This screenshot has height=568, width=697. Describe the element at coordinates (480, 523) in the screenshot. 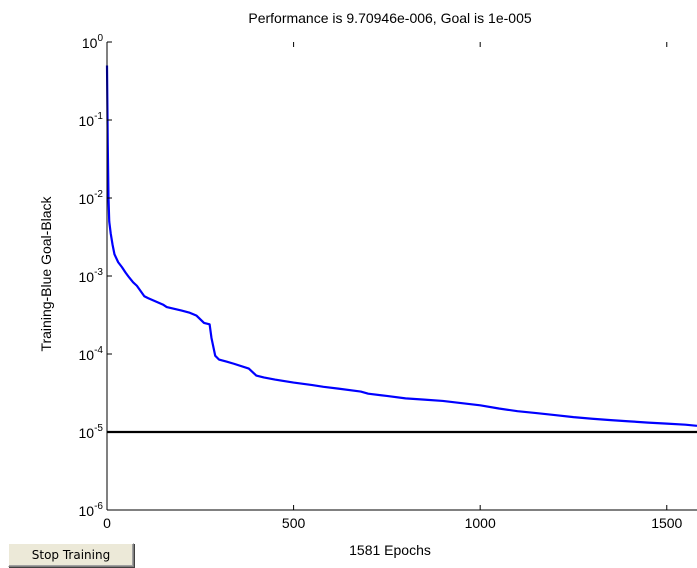

I see `x-tick-label: 1000` at that location.